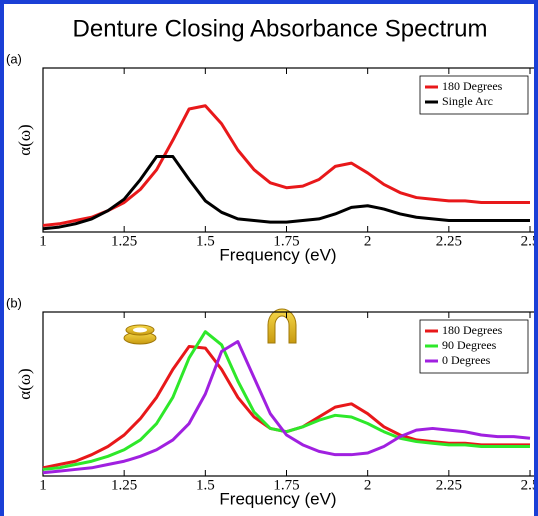 The image size is (538, 516). I want to click on legend-label: Single Arc, so click(467, 101).